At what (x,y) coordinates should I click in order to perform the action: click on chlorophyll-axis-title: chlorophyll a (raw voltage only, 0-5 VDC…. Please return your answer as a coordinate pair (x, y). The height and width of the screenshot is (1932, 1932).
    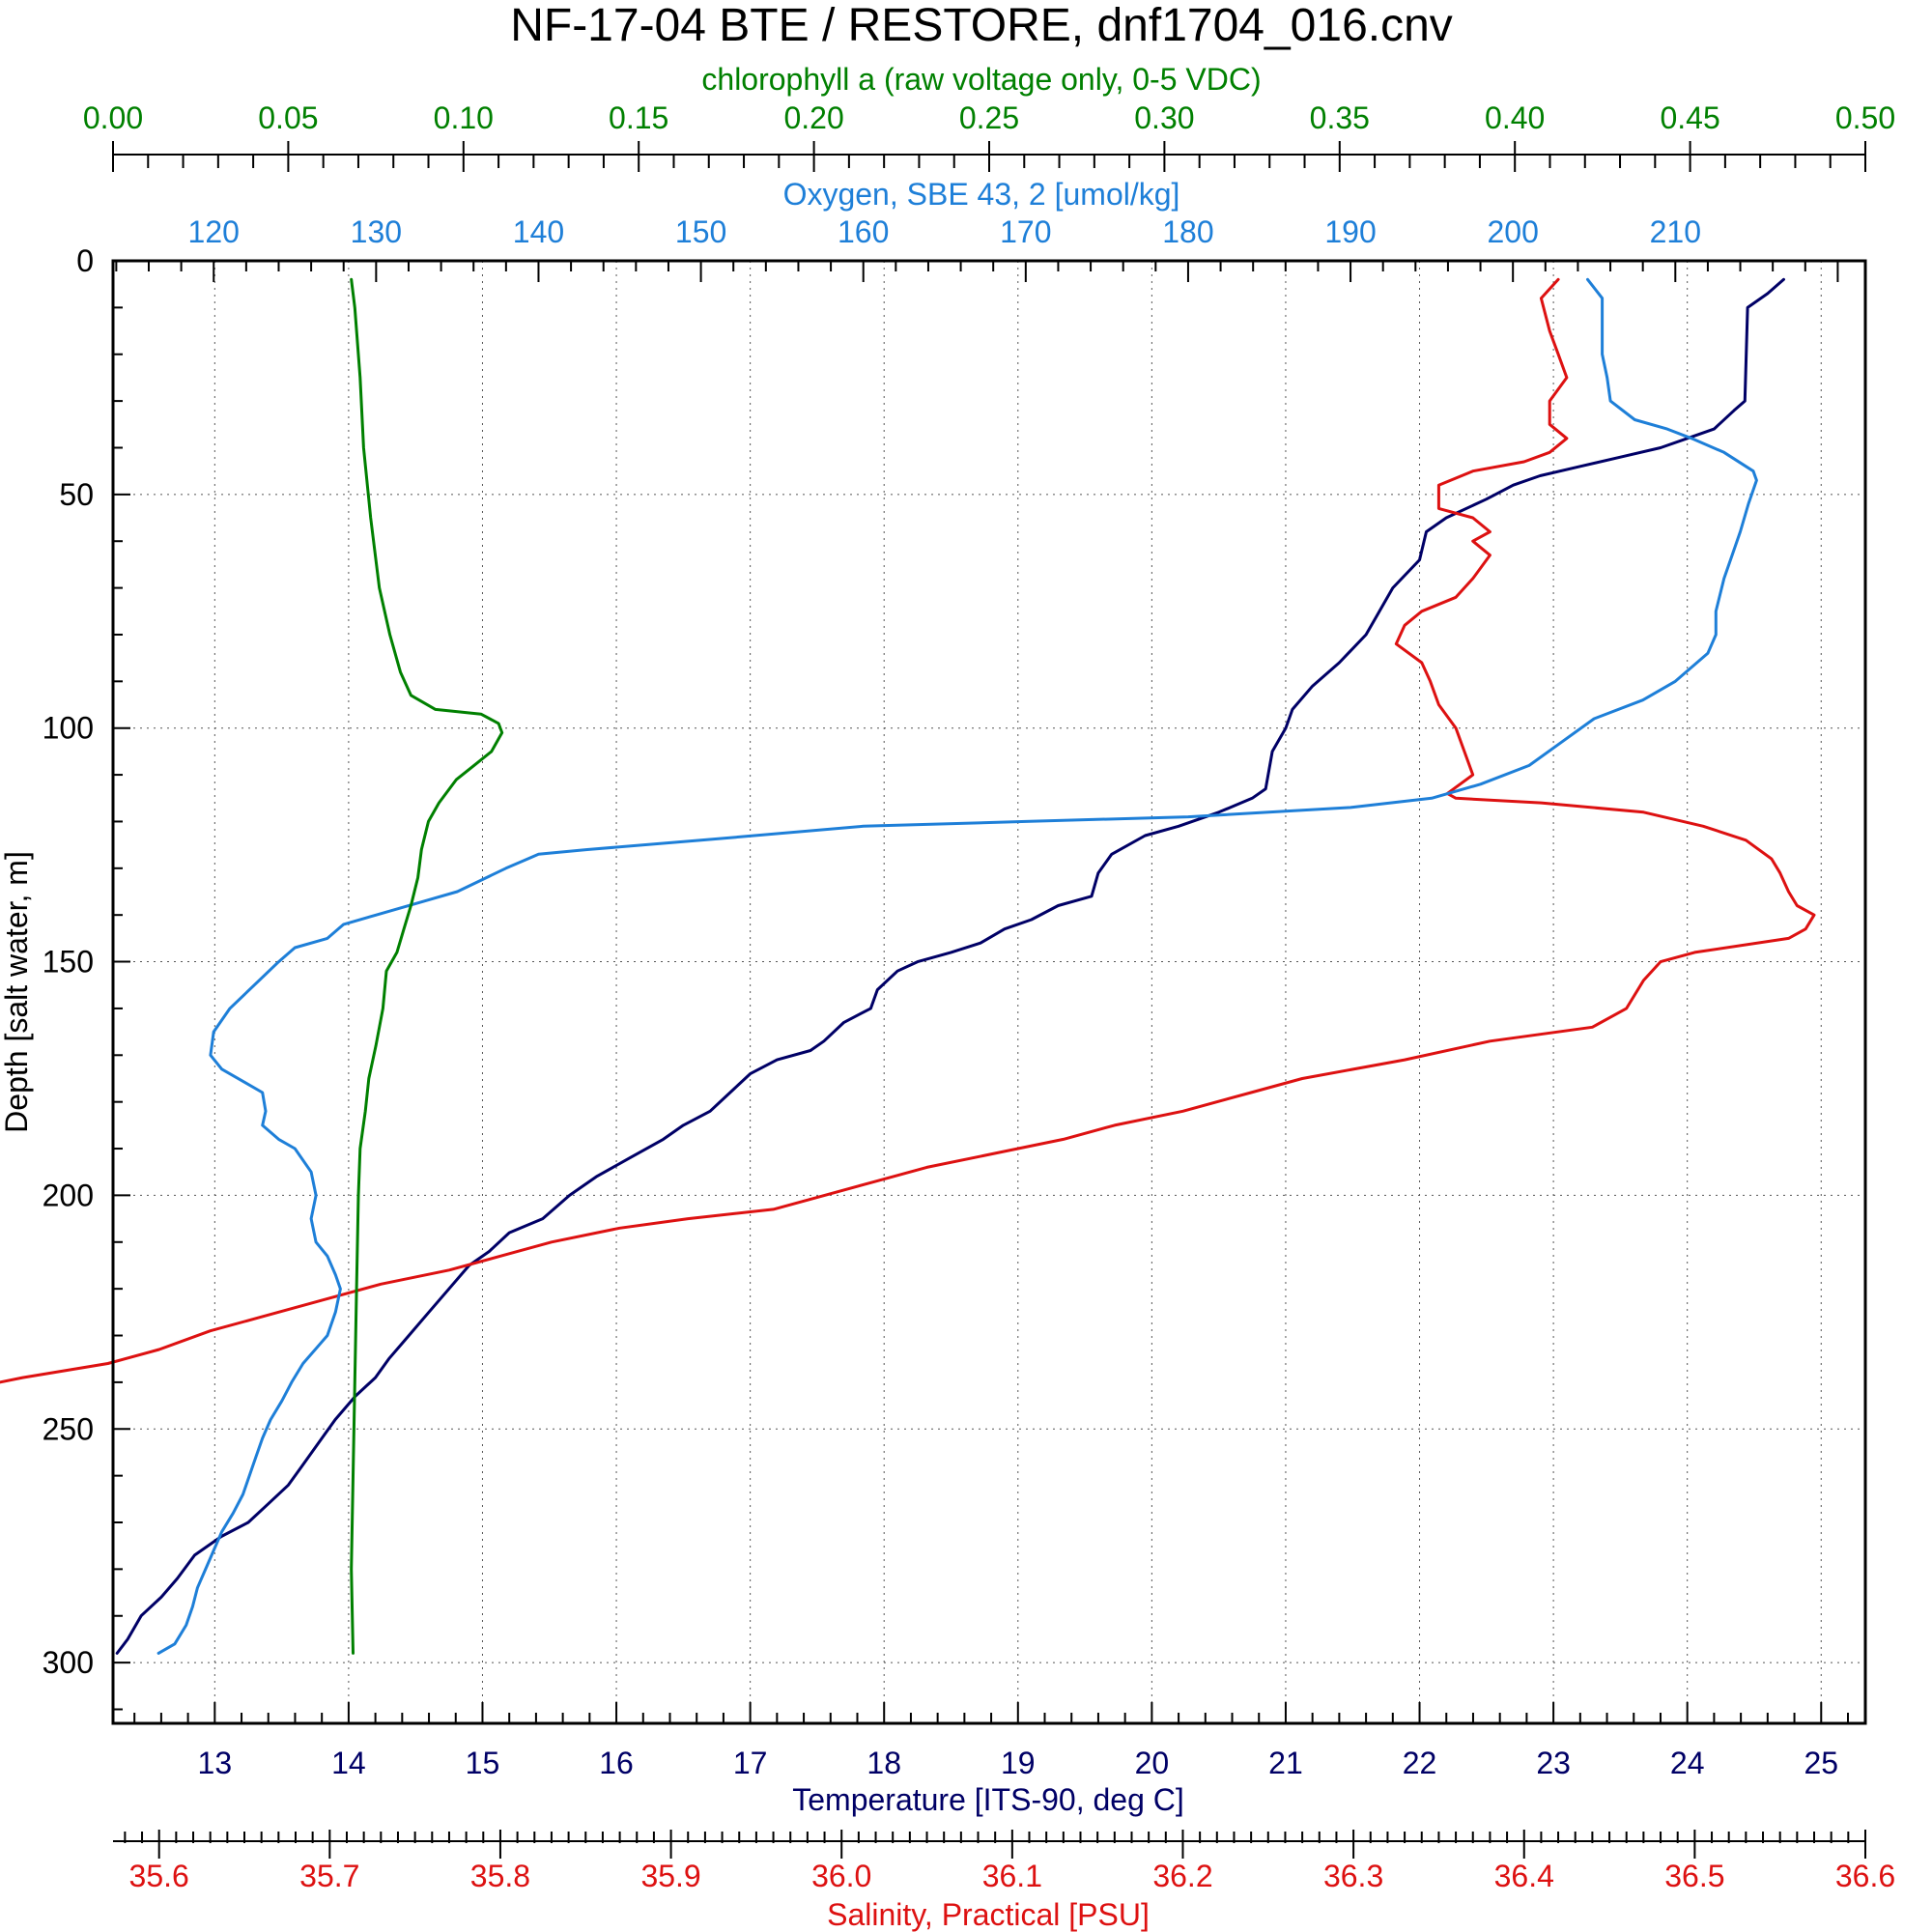
    Looking at the image, I should click on (981, 79).